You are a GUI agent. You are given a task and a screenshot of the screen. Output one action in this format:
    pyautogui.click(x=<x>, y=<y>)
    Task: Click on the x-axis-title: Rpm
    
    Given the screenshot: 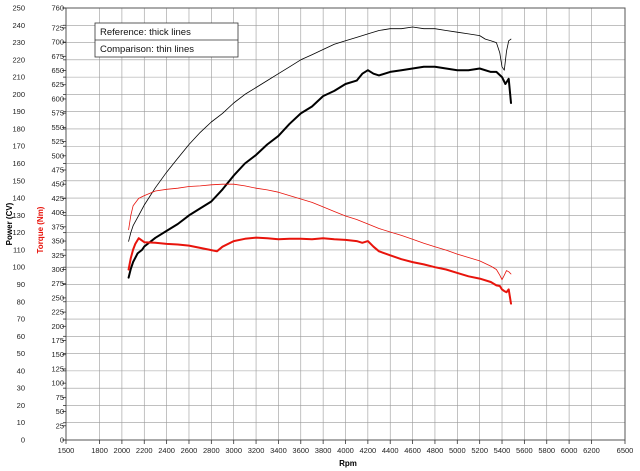 What is the action you would take?
    pyautogui.click(x=348, y=463)
    